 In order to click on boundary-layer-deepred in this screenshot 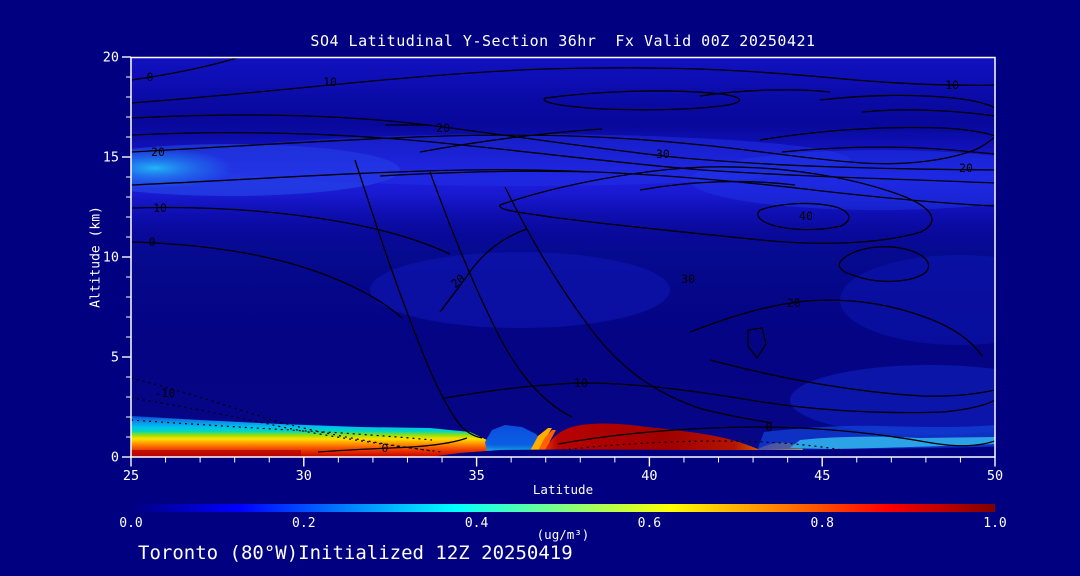, I will do `click(216, 453)`.